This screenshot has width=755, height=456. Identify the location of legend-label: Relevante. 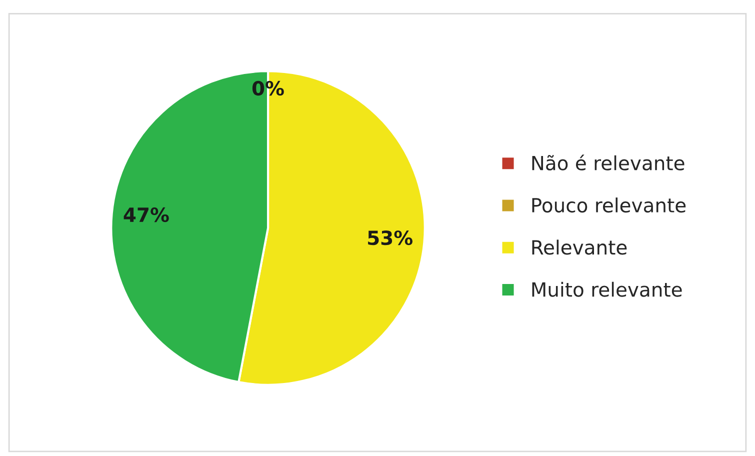
(579, 247).